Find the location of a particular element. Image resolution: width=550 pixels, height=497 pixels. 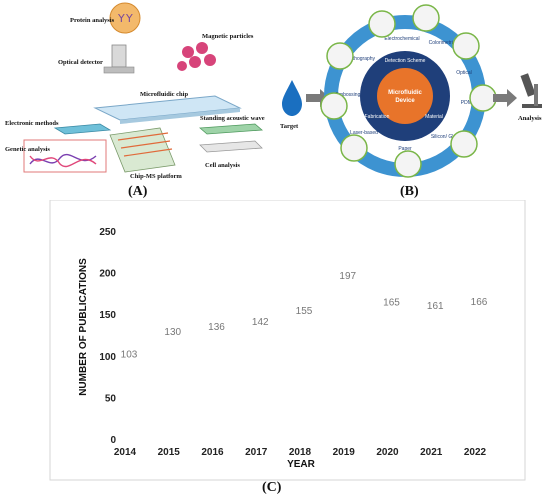

x-tick-label: 2016 is located at coordinates (212, 452).